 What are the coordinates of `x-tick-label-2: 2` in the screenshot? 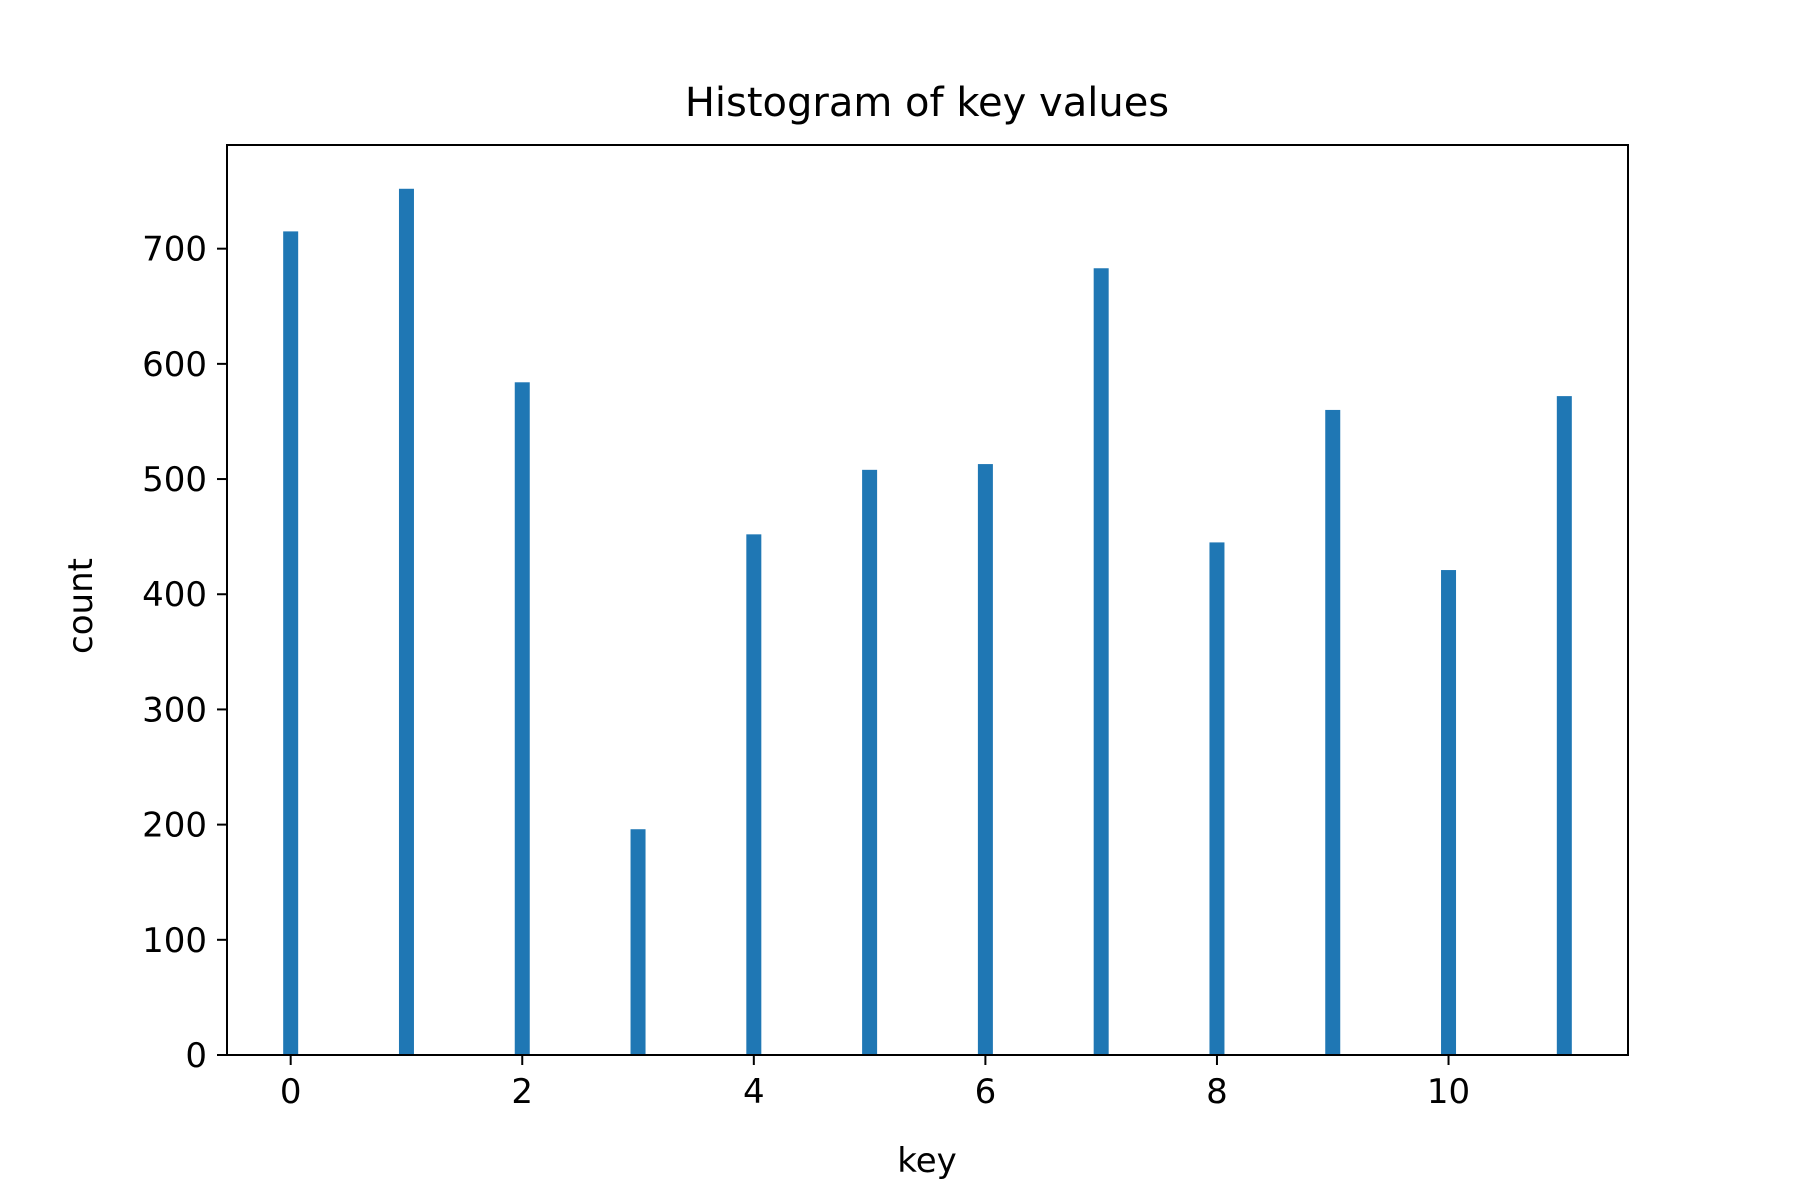 It's located at (522, 1092).